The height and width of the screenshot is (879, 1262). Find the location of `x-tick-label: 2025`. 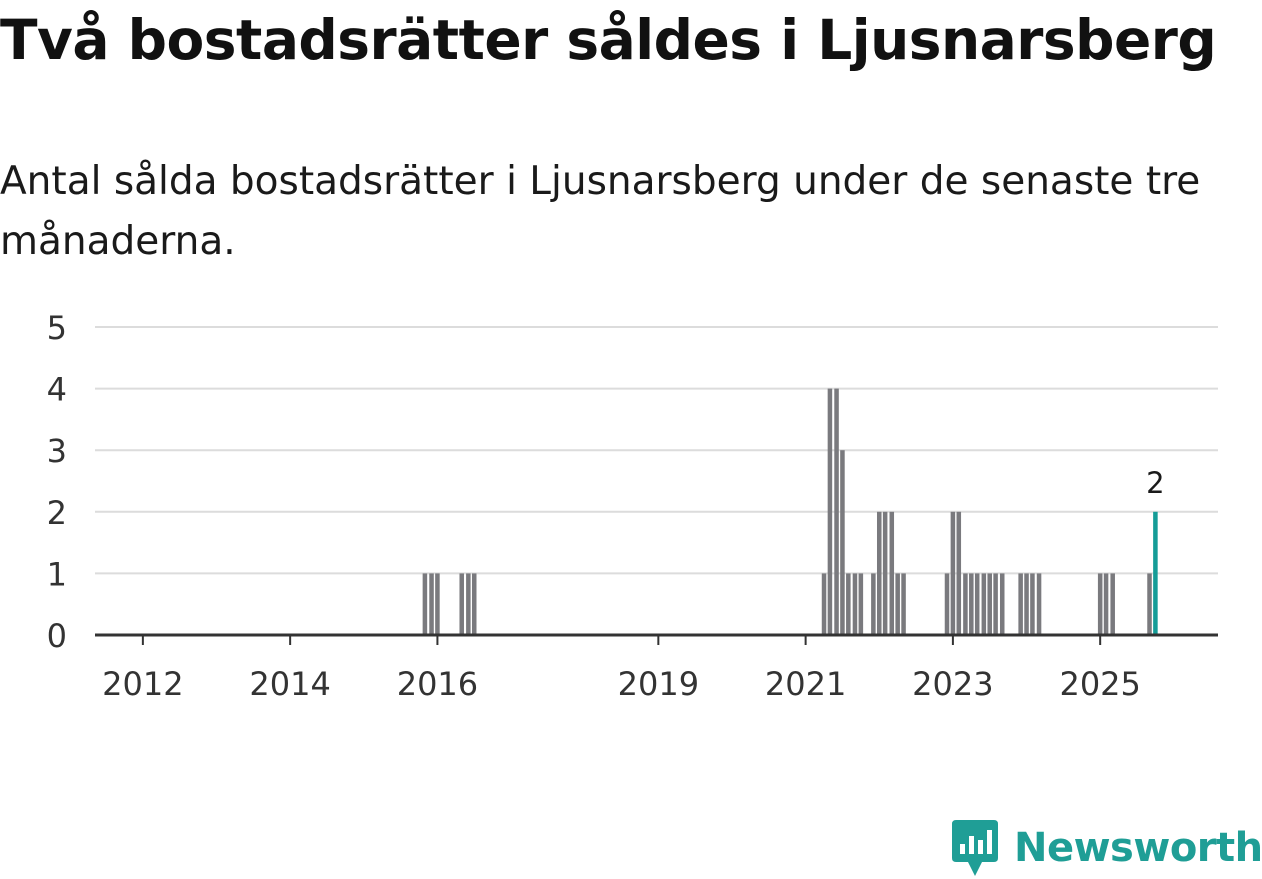

x-tick-label: 2025 is located at coordinates (1099, 684).